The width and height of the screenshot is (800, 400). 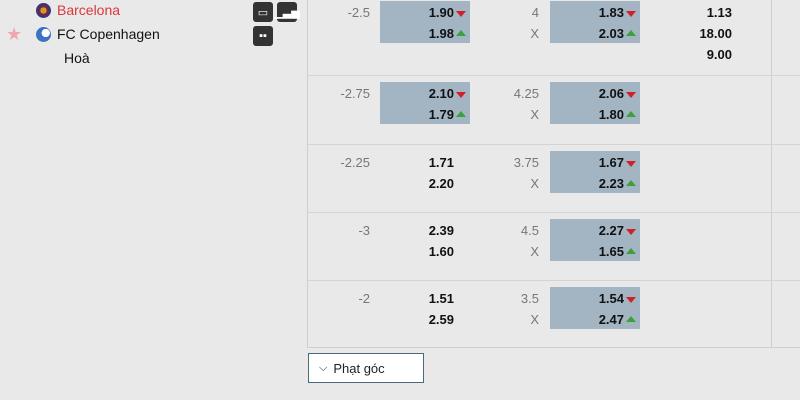 What do you see at coordinates (77, 58) in the screenshot?
I see `draw-label: Hoà` at bounding box center [77, 58].